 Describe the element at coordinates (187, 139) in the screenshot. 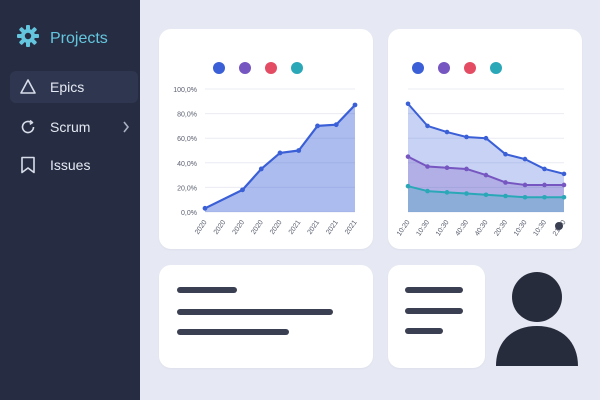

I see `y-tick-label: 60,0%` at that location.